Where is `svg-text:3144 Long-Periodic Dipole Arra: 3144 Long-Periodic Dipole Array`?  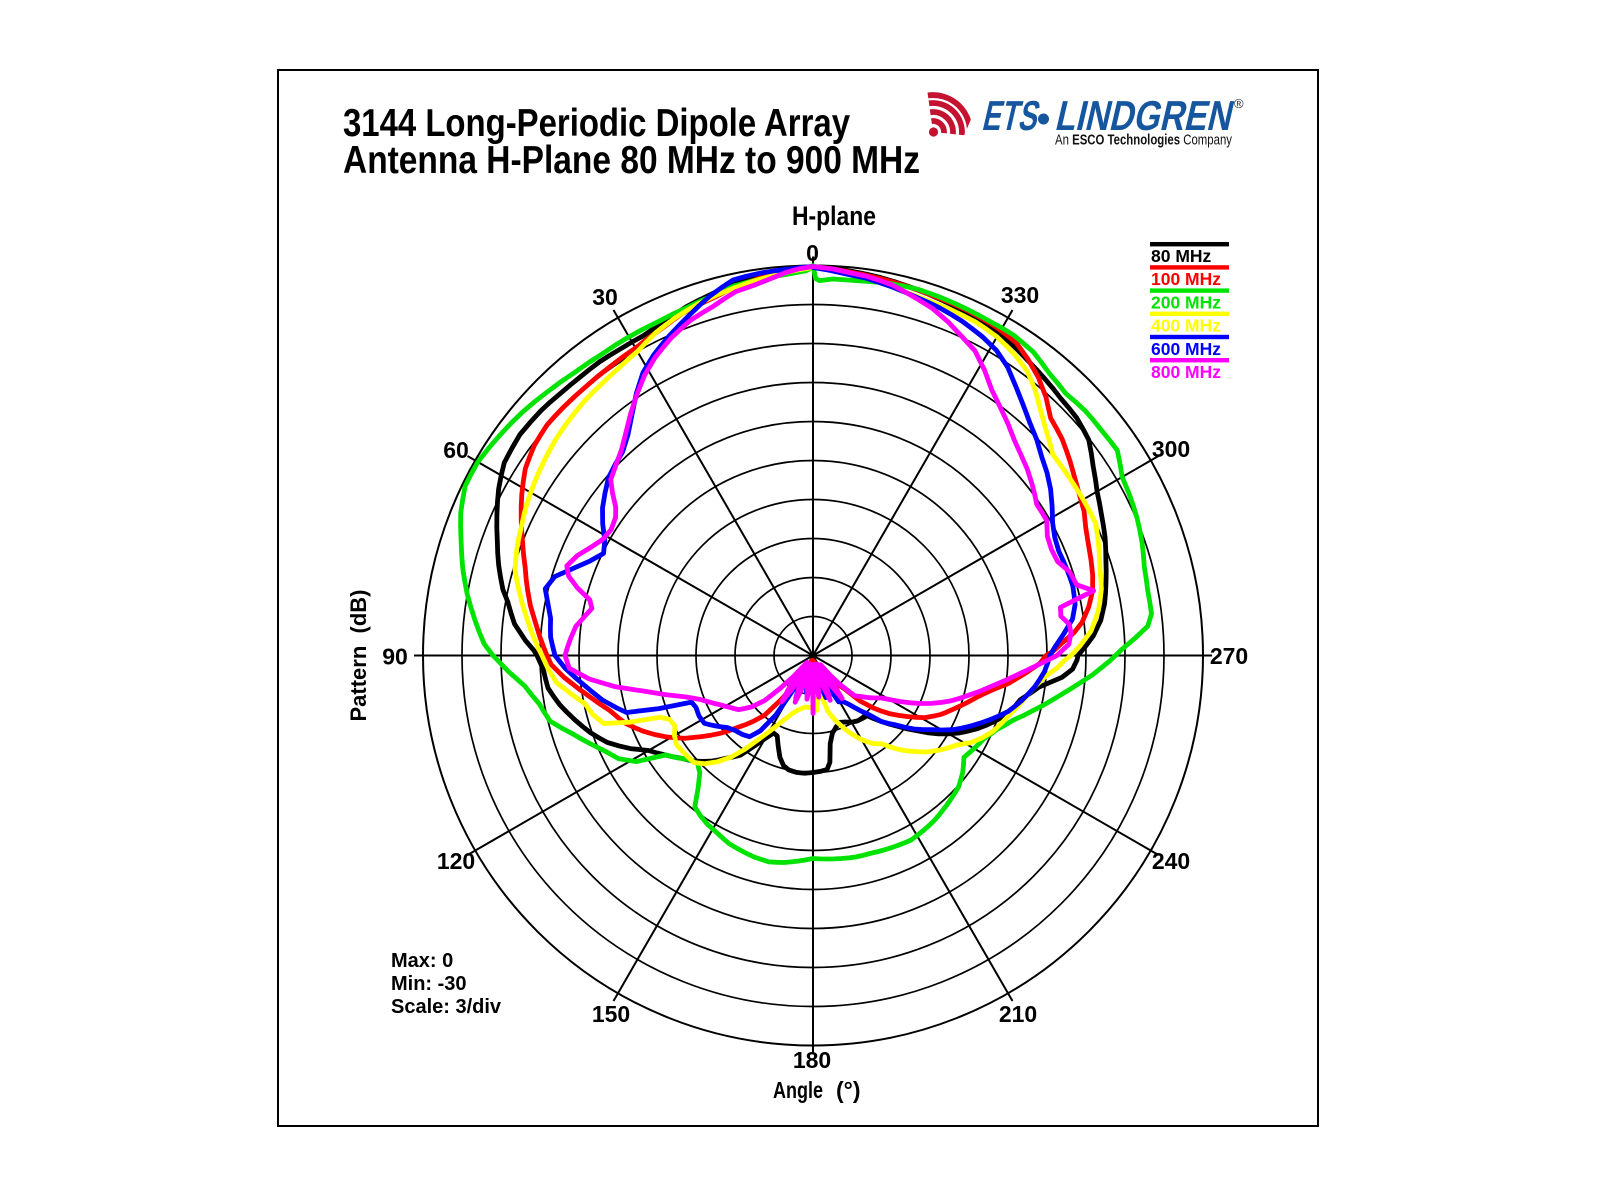
svg-text:3144 Long-Periodic Dipole Arra: 3144 Long-Periodic Dipole Array is located at coordinates (596, 123).